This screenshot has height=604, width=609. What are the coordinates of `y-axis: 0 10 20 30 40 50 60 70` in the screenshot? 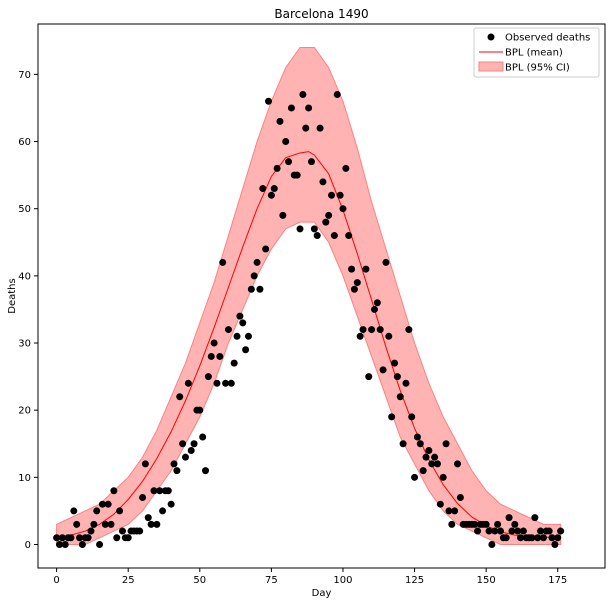 It's located at (28, 310).